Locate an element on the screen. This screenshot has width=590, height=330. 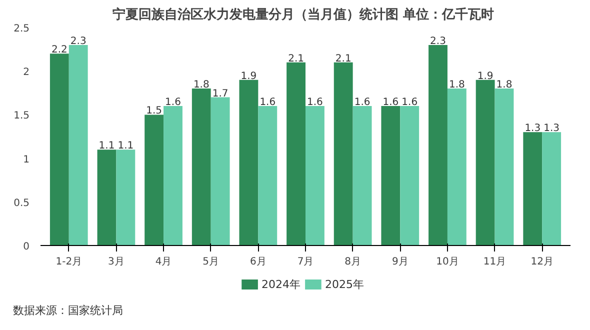
x-tick-label: 10月 is located at coordinates (447, 262).